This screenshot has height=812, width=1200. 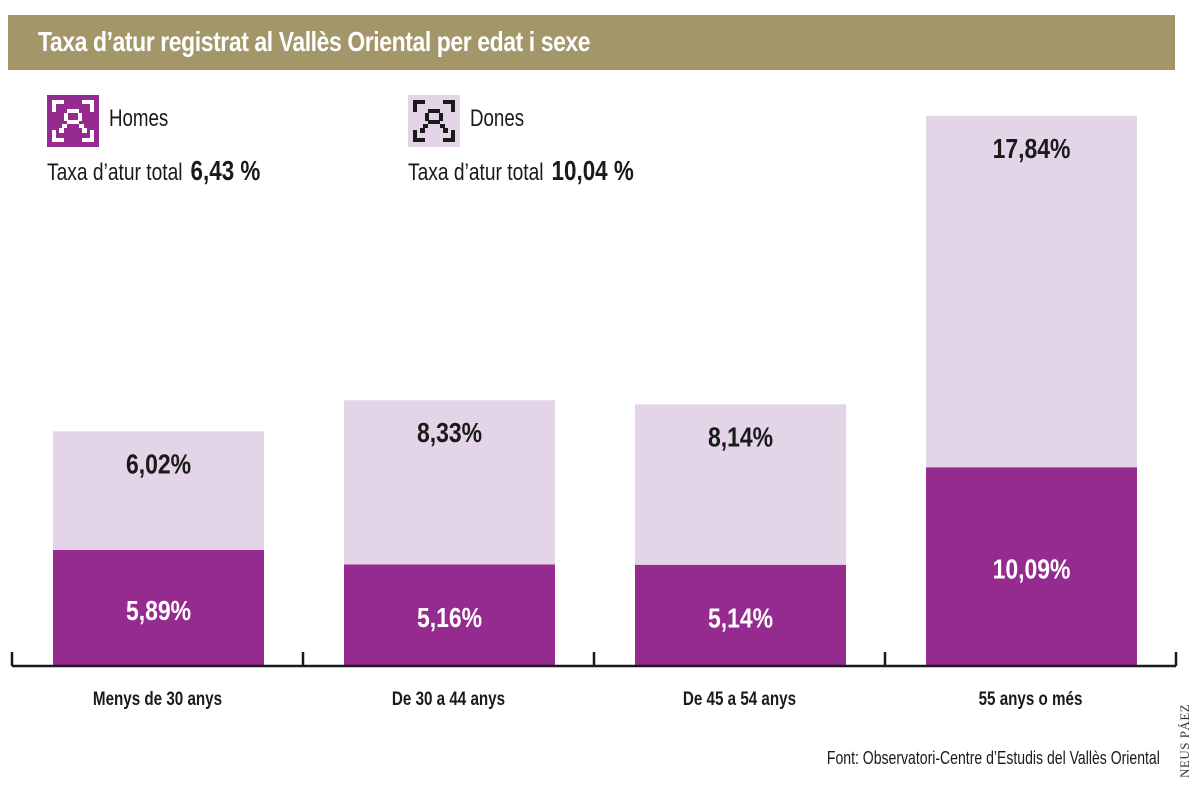 What do you see at coordinates (1031, 698) in the screenshot?
I see `x-tick-label: 55 anys o més` at bounding box center [1031, 698].